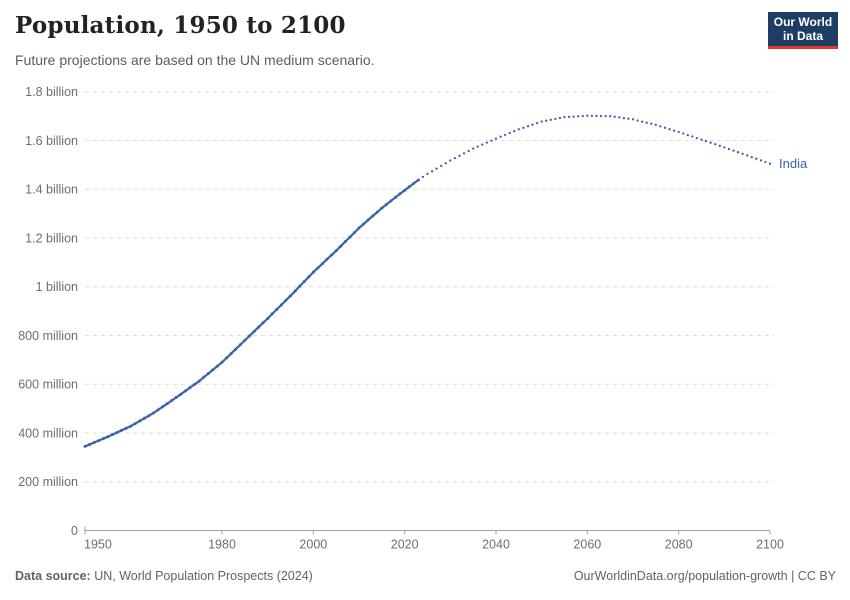 The width and height of the screenshot is (850, 600). I want to click on x-axis-tick-label: 2040, so click(496, 545).